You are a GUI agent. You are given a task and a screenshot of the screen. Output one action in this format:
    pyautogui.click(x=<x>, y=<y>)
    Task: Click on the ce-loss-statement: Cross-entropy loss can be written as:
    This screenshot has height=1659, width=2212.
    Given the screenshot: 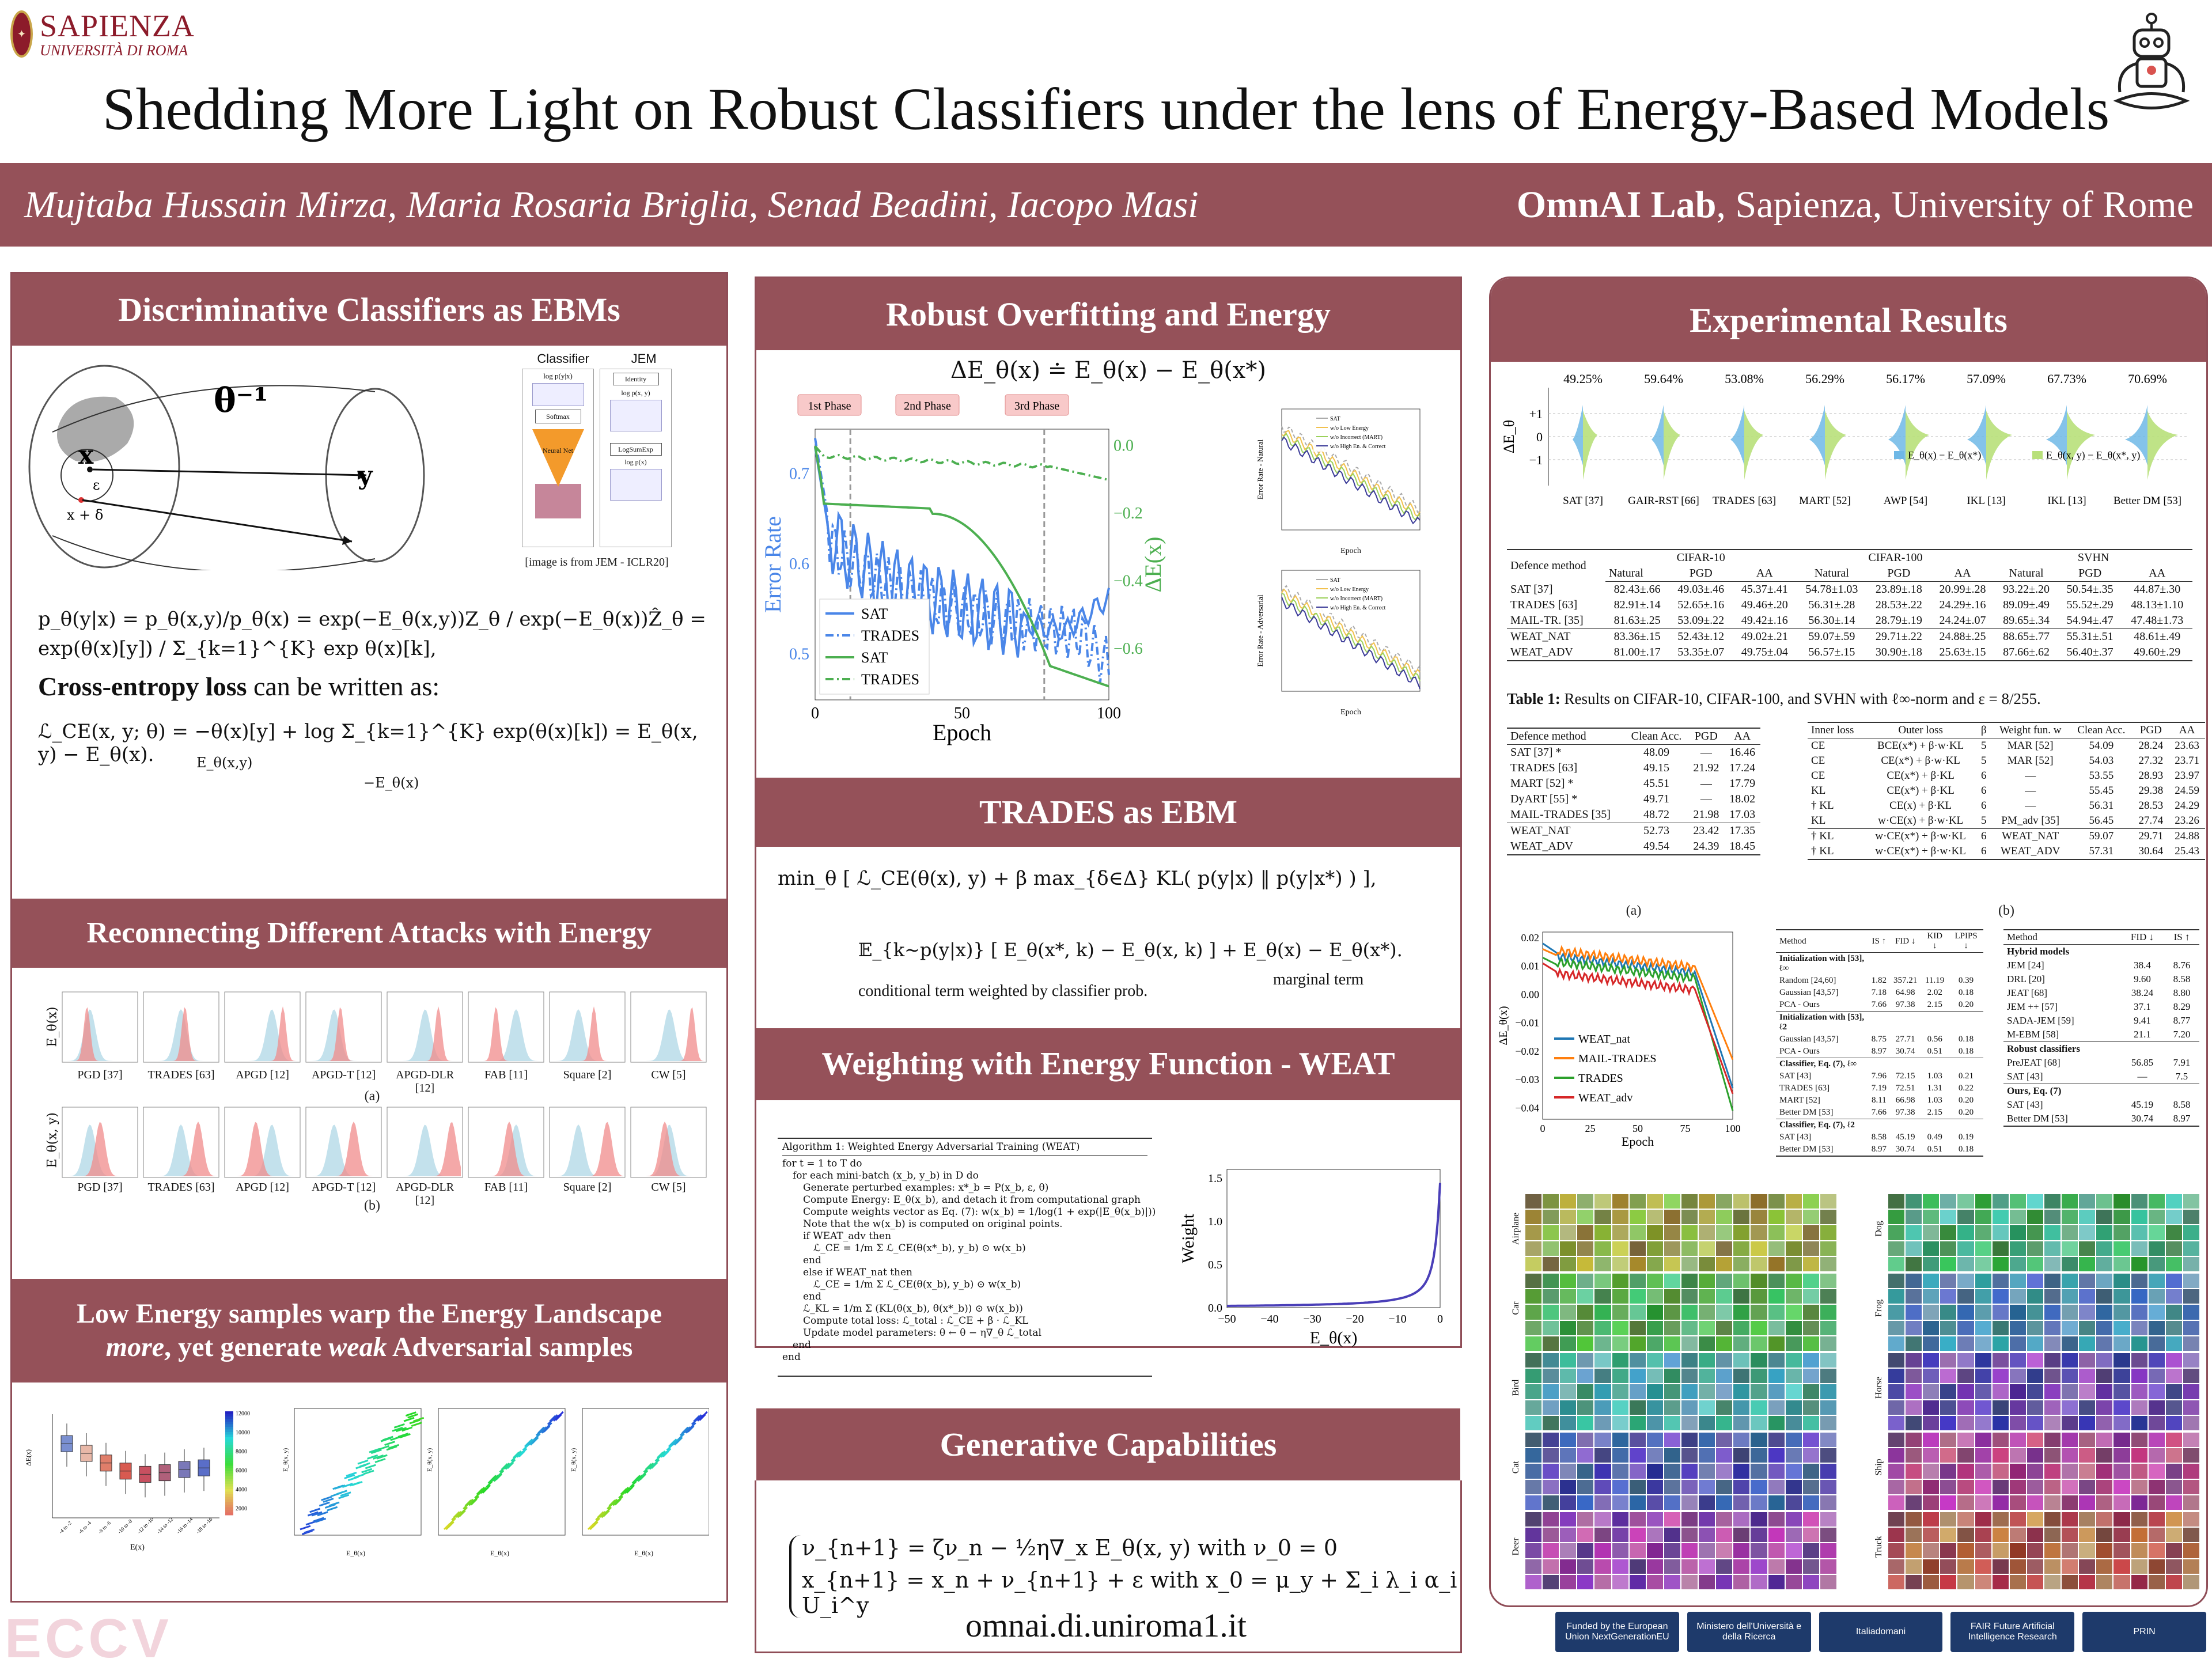 What is the action you would take?
    pyautogui.click(x=239, y=686)
    